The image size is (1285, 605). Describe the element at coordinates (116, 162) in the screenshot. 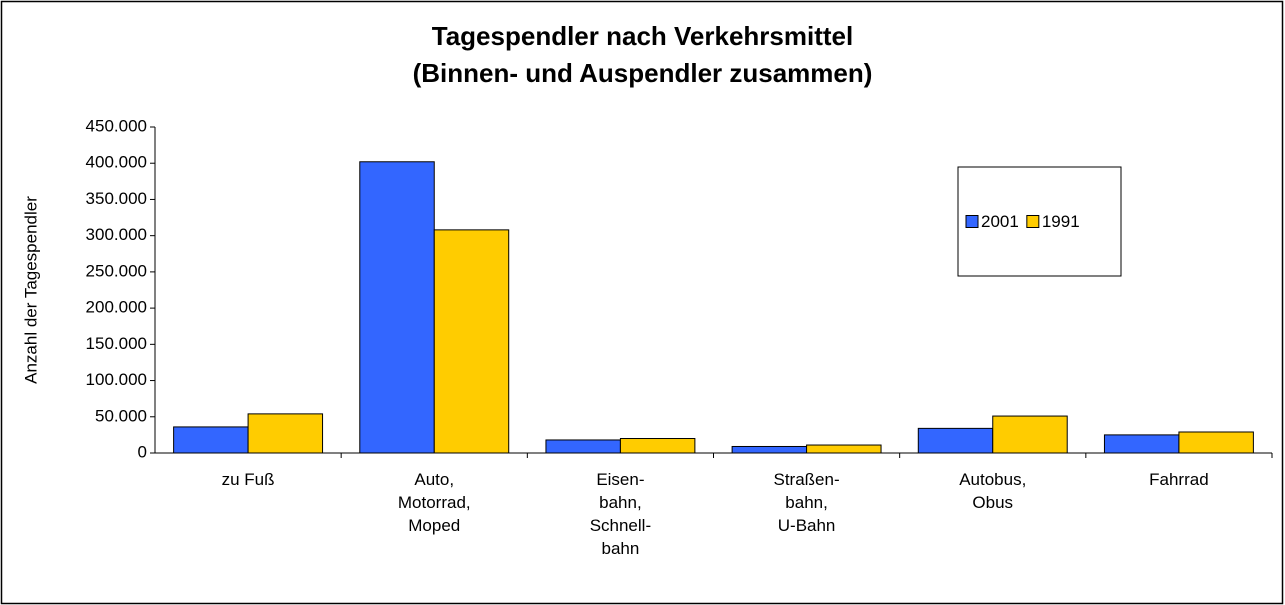

I see `y-tick-label: 400.000` at that location.